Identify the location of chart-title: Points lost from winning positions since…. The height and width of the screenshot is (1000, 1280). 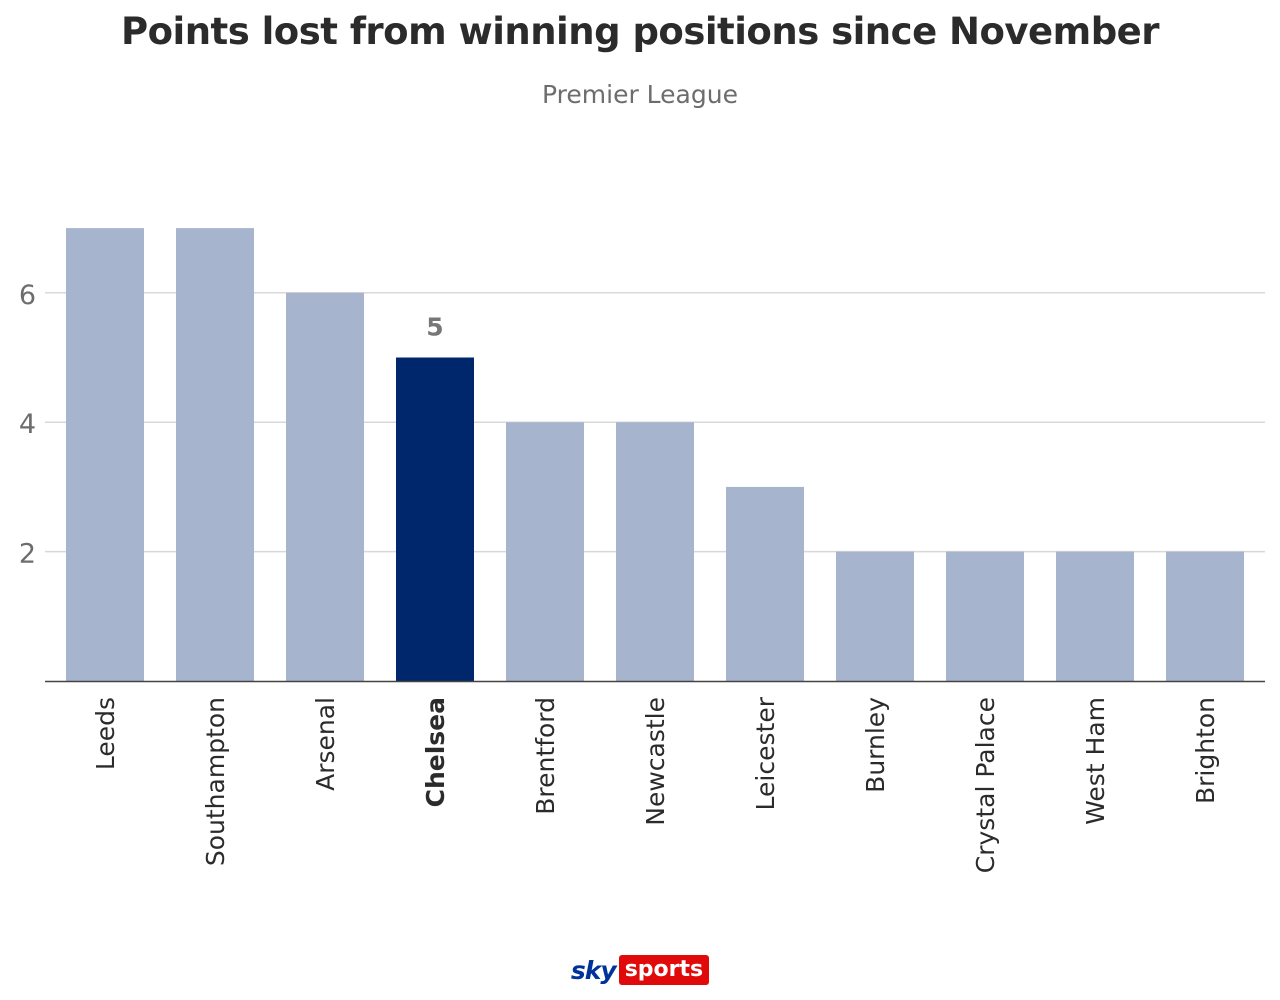
(640, 31).